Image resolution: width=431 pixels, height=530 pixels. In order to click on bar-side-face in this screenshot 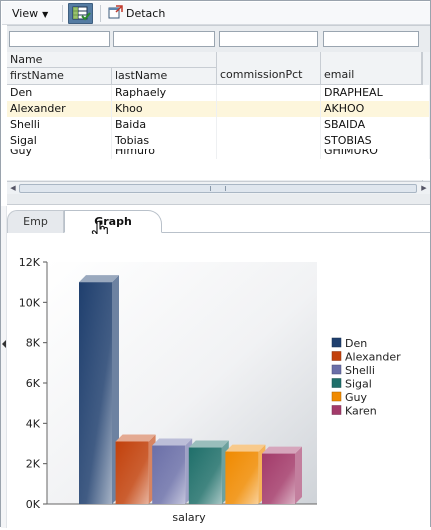, I will do `click(298, 475)`.